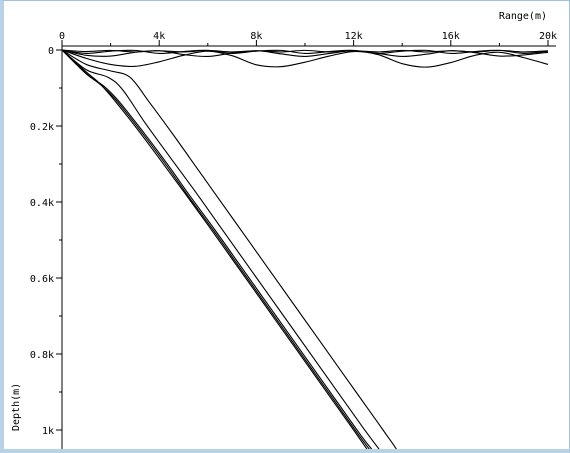  What do you see at coordinates (256, 36) in the screenshot?
I see `x-tick-label: 8k` at bounding box center [256, 36].